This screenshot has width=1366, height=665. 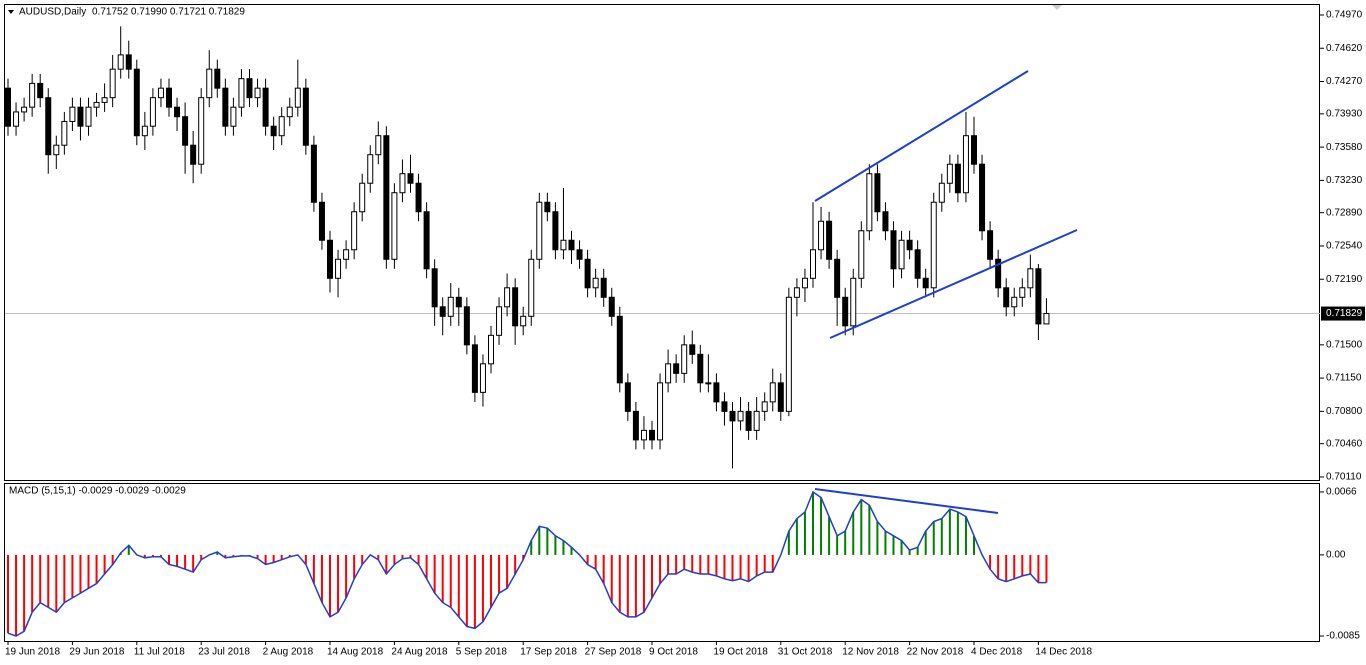 What do you see at coordinates (870, 652) in the screenshot?
I see `x-tick-label: 12 Nov 2018` at bounding box center [870, 652].